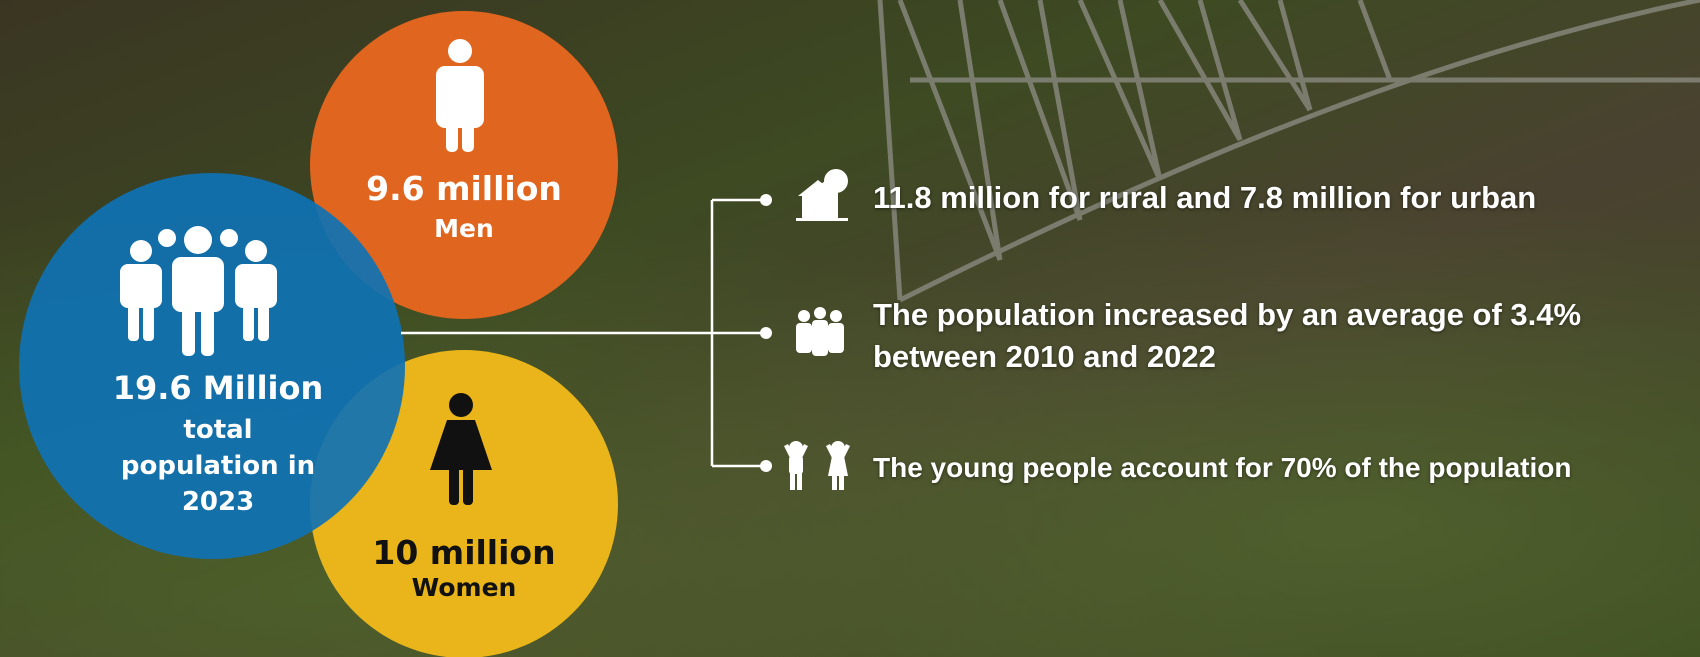  What do you see at coordinates (583, 333) in the screenshot?
I see `connector` at bounding box center [583, 333].